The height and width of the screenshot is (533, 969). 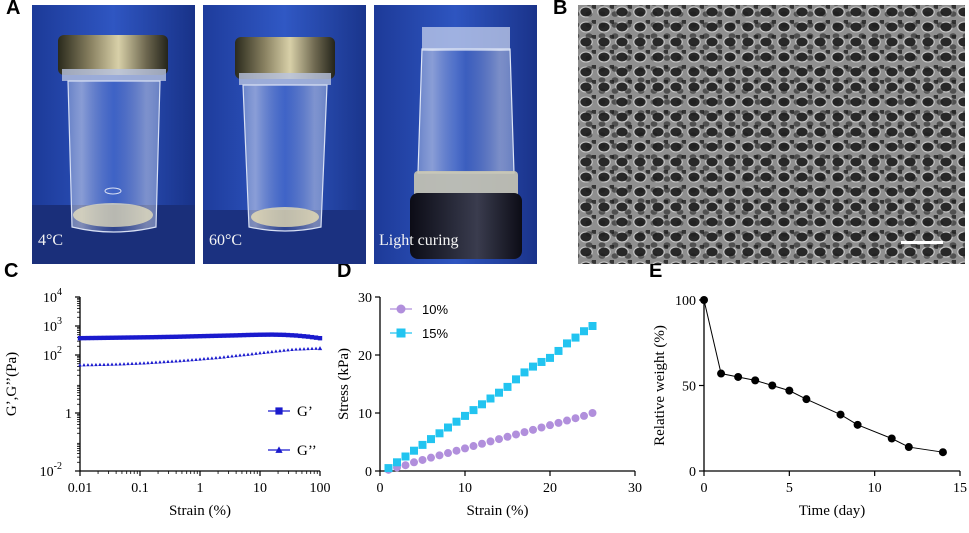 What do you see at coordinates (226, 240) in the screenshot?
I see `photo-caption-60c: 60°C` at bounding box center [226, 240].